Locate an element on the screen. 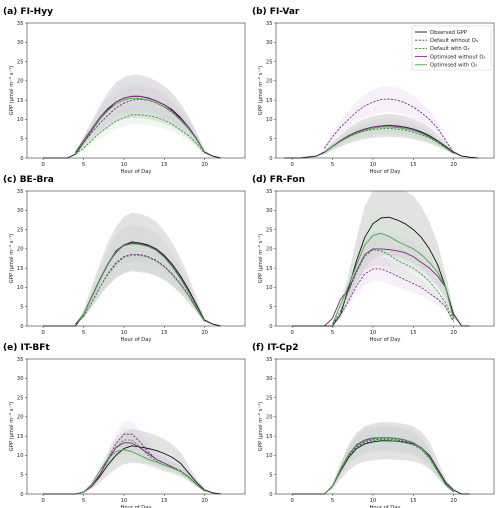 The width and height of the screenshot is (500, 508). panel-title: (d) FR-Fon is located at coordinates (278, 180).